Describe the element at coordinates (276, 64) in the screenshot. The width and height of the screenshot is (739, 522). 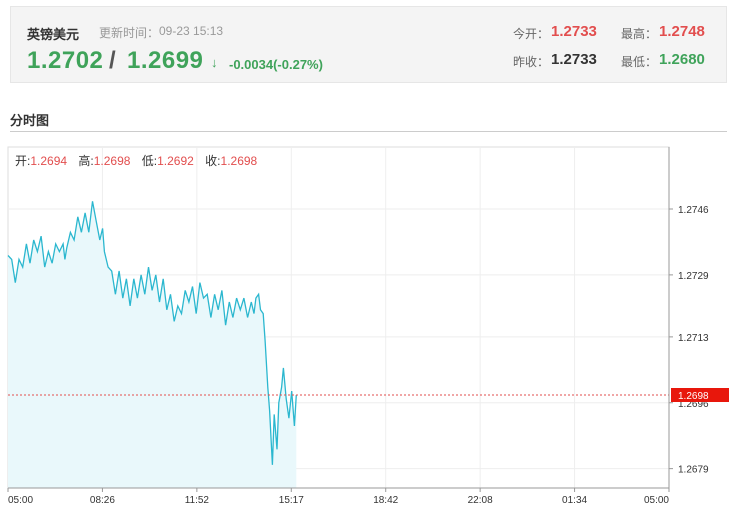
I see `price-change: -0.0034(-0.27%)` at that location.